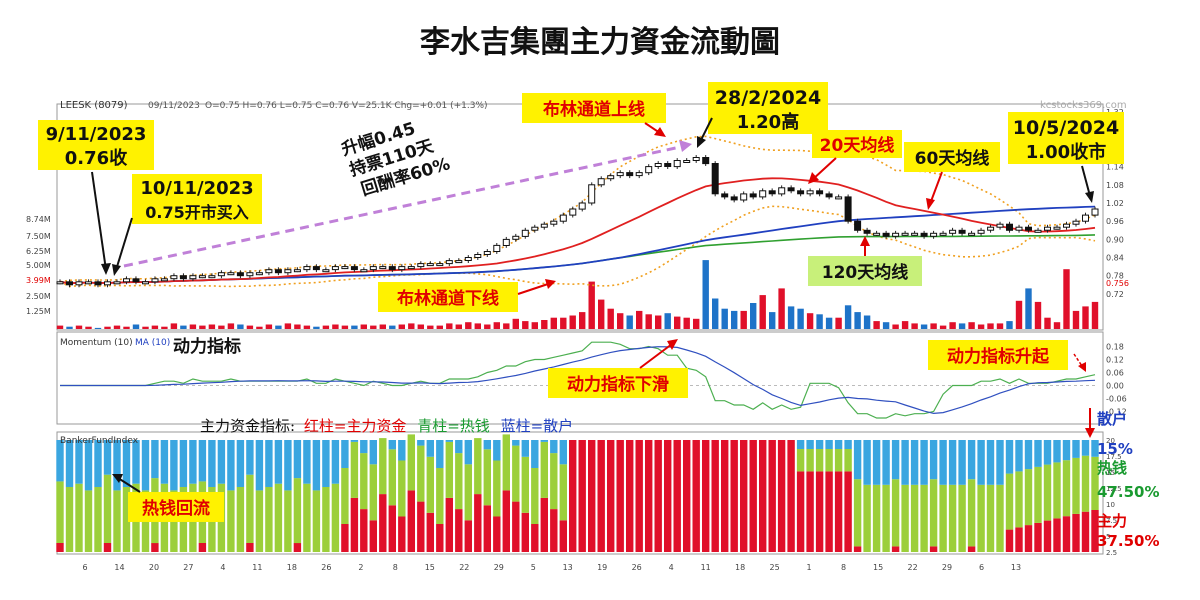 Image resolution: width=1200 pixels, height=600 pixels. What do you see at coordinates (1115, 276) in the screenshot?
I see `price-tick-label: 0.78` at bounding box center [1115, 276].